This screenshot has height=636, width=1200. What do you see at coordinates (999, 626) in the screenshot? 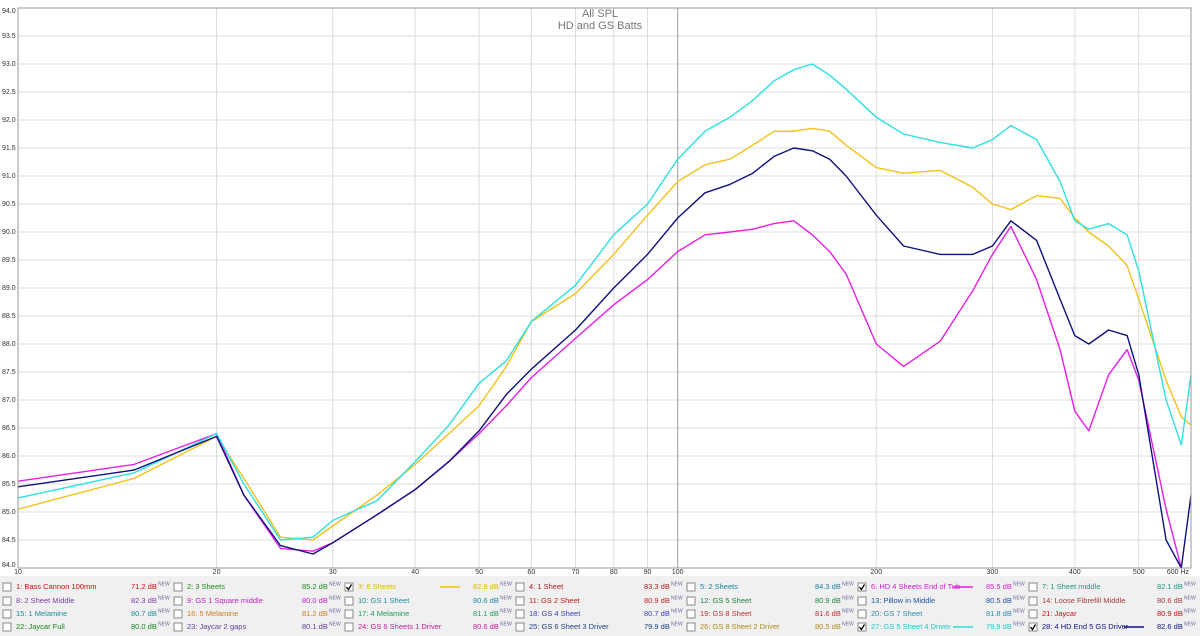
I see `legend-level: 79.9 dB` at bounding box center [999, 626].